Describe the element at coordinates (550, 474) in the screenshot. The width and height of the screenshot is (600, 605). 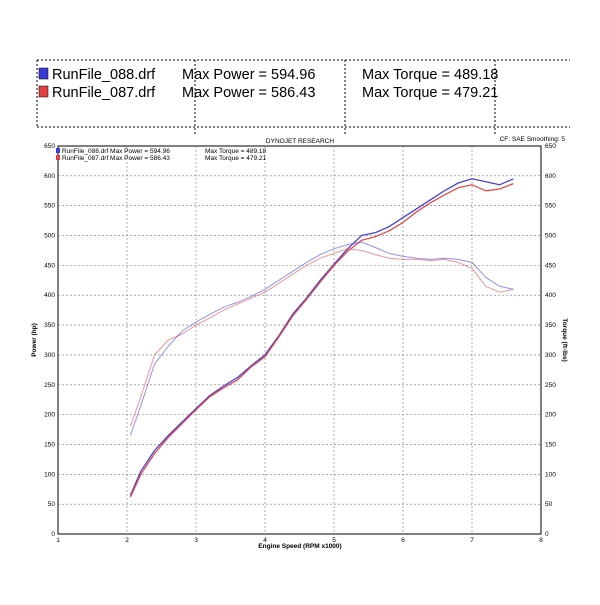
I see `y-tick-right: 100` at that location.